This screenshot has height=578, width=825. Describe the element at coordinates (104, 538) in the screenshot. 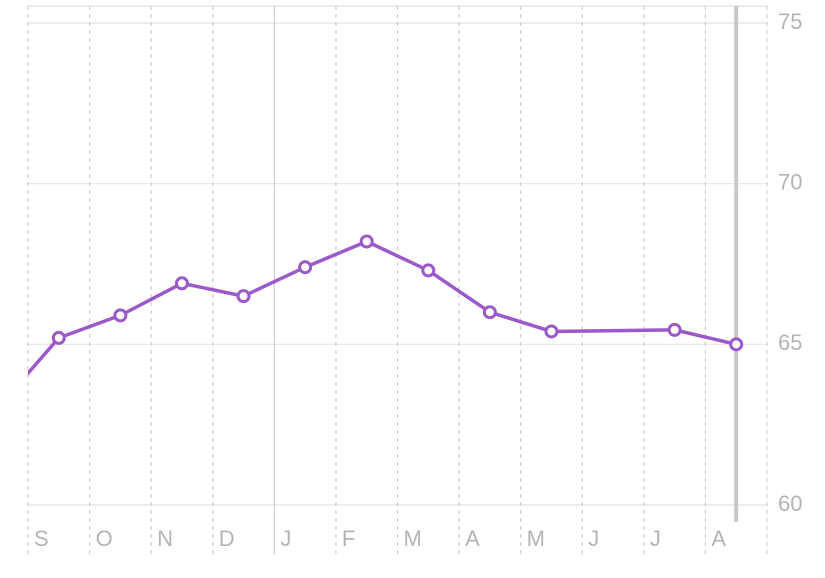

I see `x-tick-label: O` at that location.